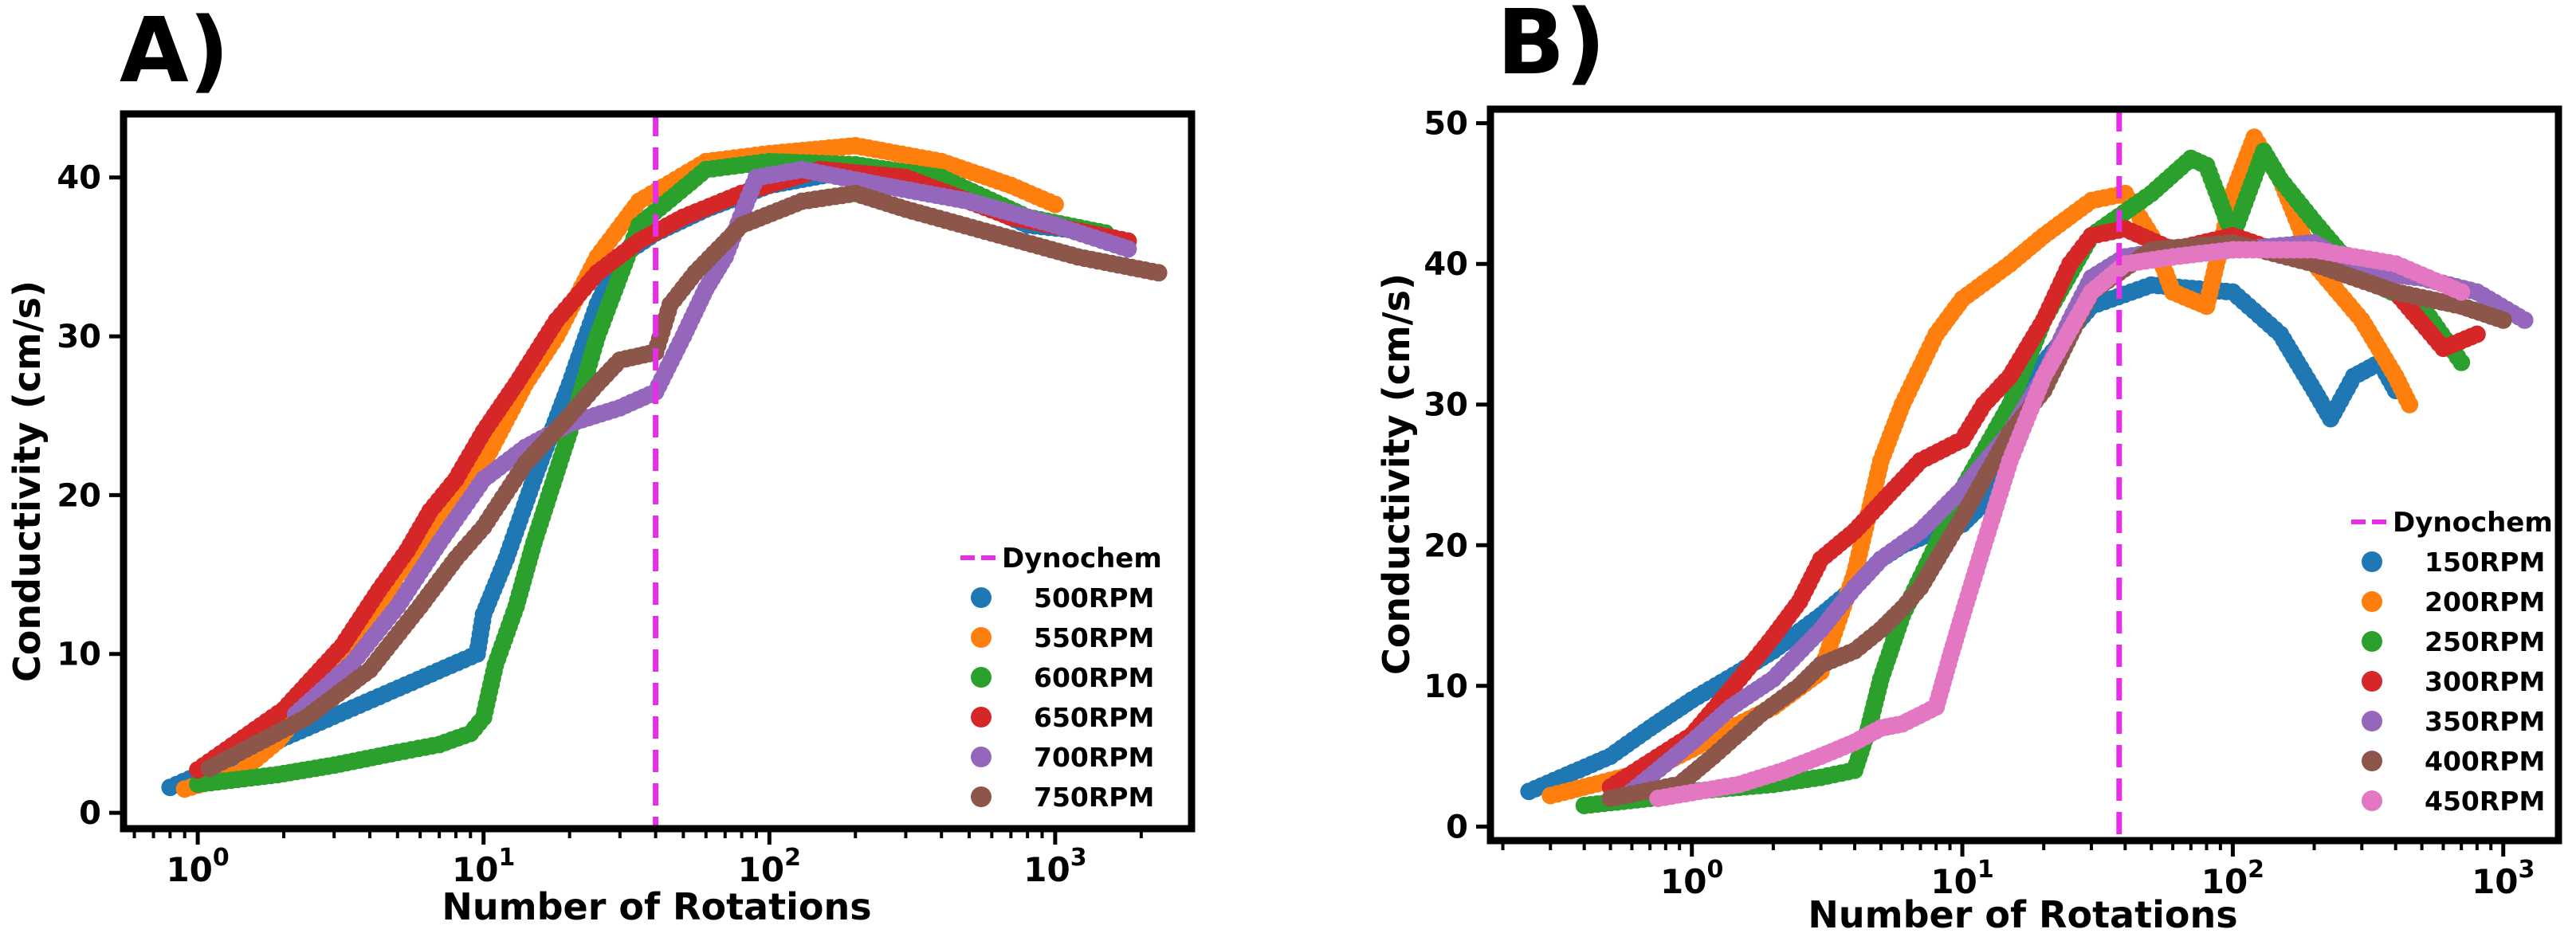 Image resolution: width=2576 pixels, height=945 pixels. I want to click on legend-label: 750RPM, so click(1094, 797).